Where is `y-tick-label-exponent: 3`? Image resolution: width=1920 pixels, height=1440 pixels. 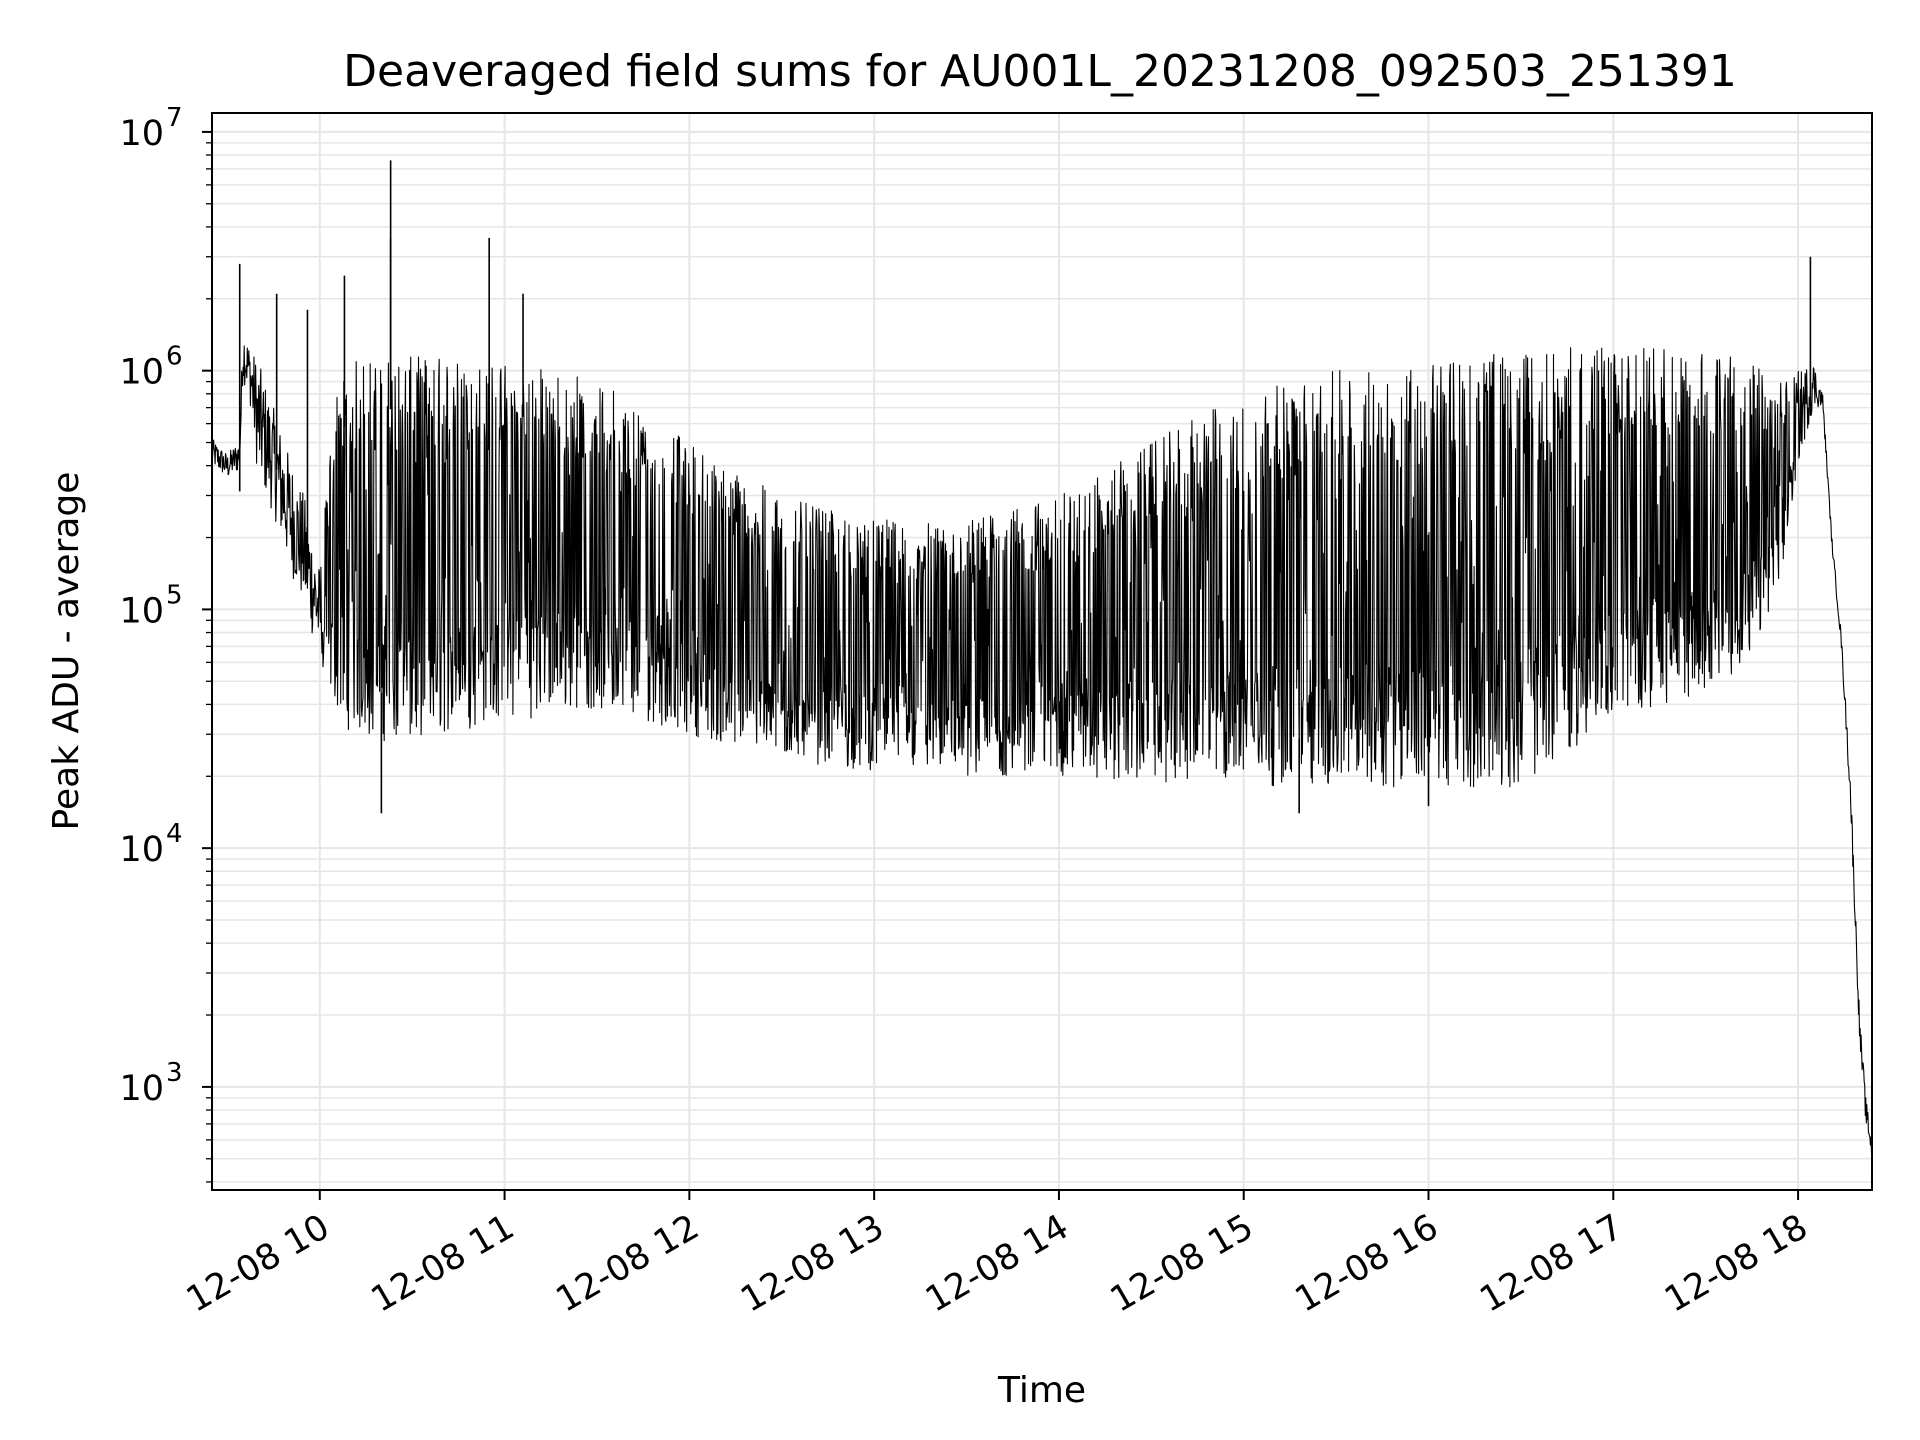 y-tick-label-exponent: 3 is located at coordinates (174, 1073).